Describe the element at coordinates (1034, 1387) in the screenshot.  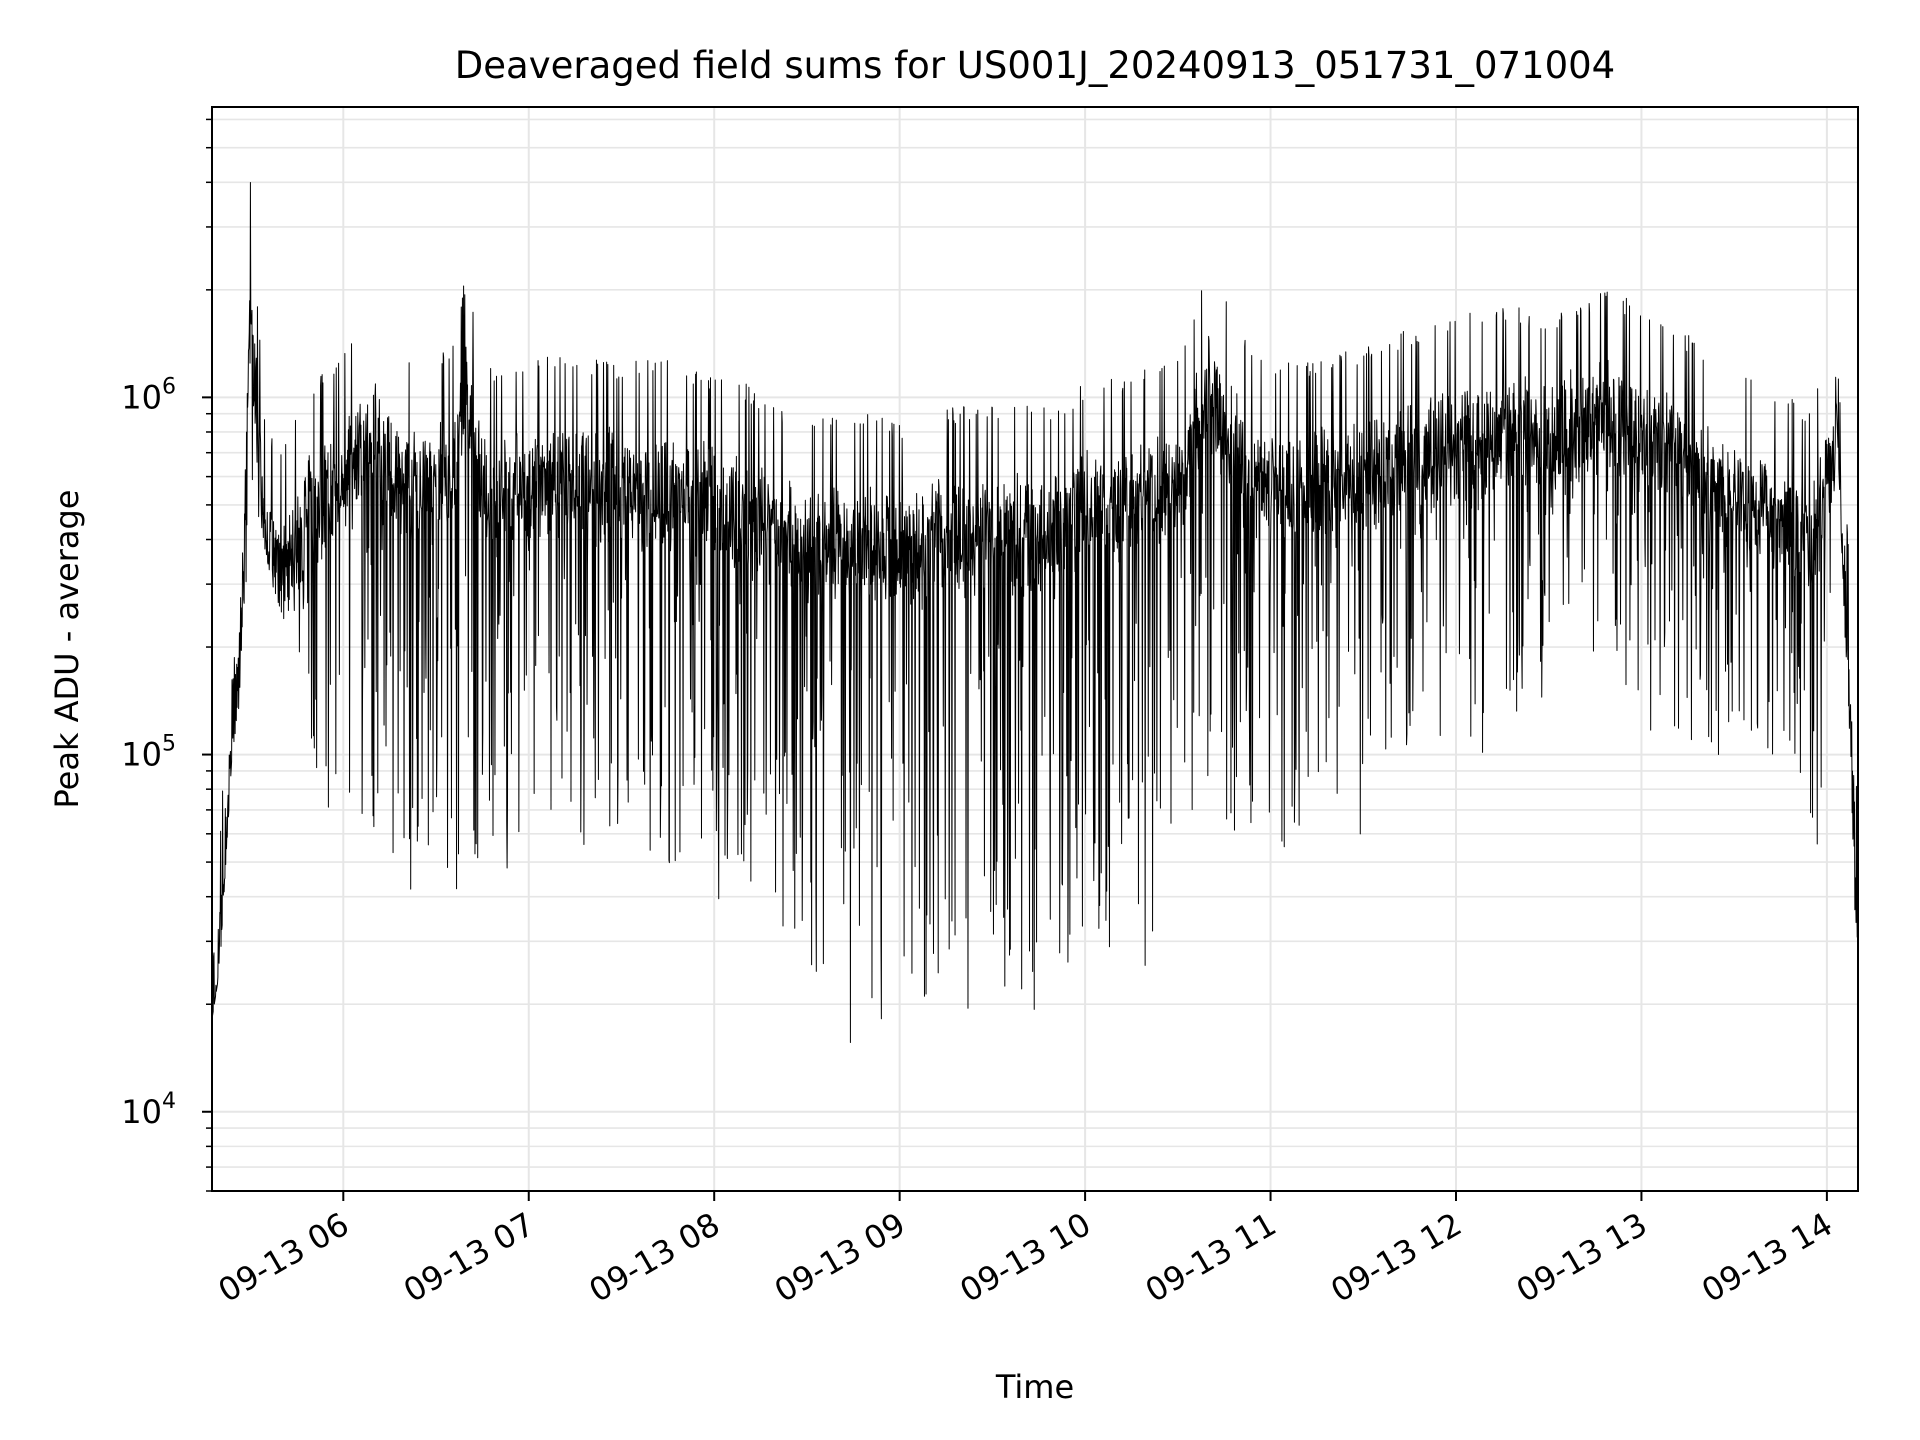
I see `x-axis-label: Time` at that location.